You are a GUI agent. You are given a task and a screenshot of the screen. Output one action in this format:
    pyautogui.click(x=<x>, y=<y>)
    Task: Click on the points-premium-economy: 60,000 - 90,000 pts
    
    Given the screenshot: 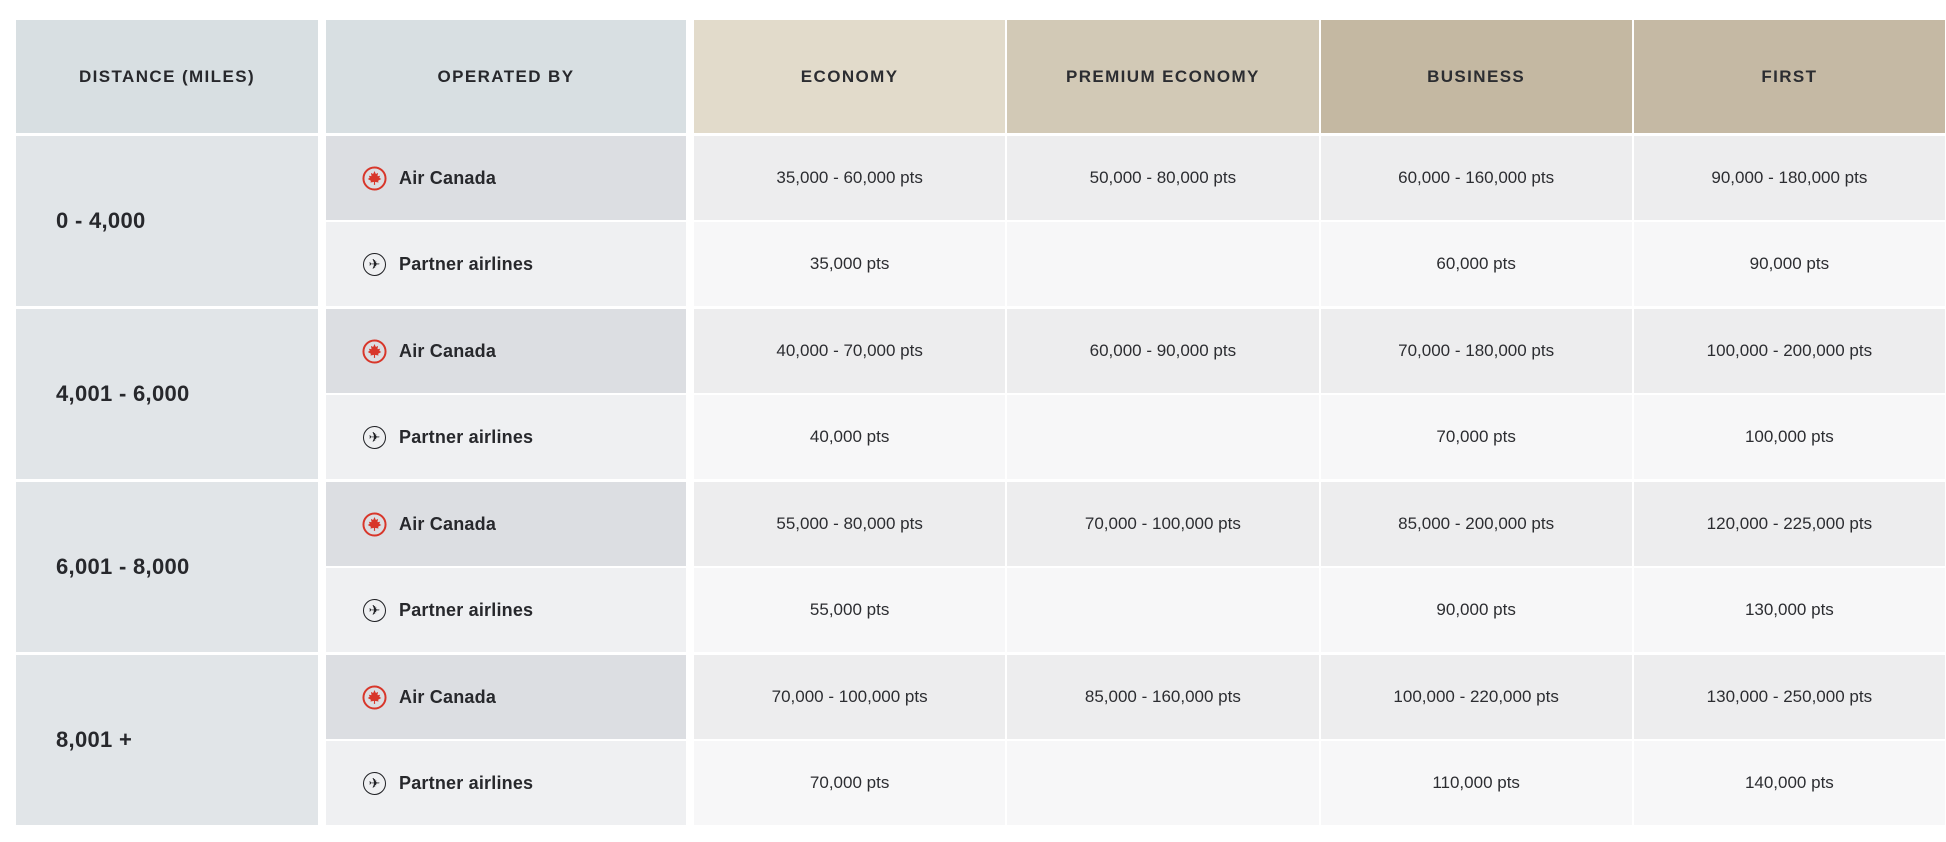 What is the action you would take?
    pyautogui.click(x=1163, y=351)
    